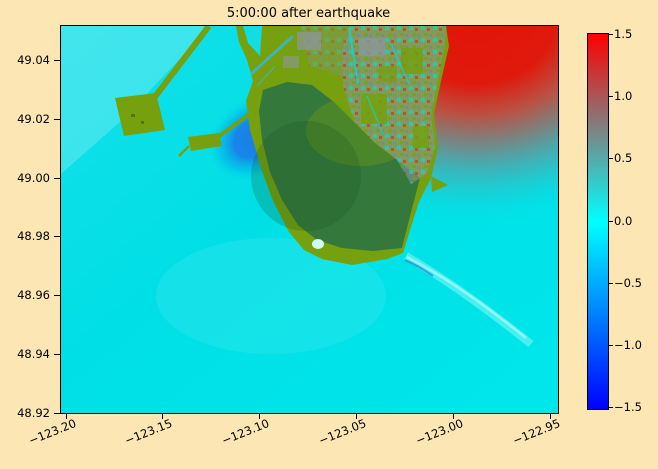 Image resolution: width=658 pixels, height=469 pixels. Describe the element at coordinates (271, 296) in the screenshot. I see `light-water-south` at that location.